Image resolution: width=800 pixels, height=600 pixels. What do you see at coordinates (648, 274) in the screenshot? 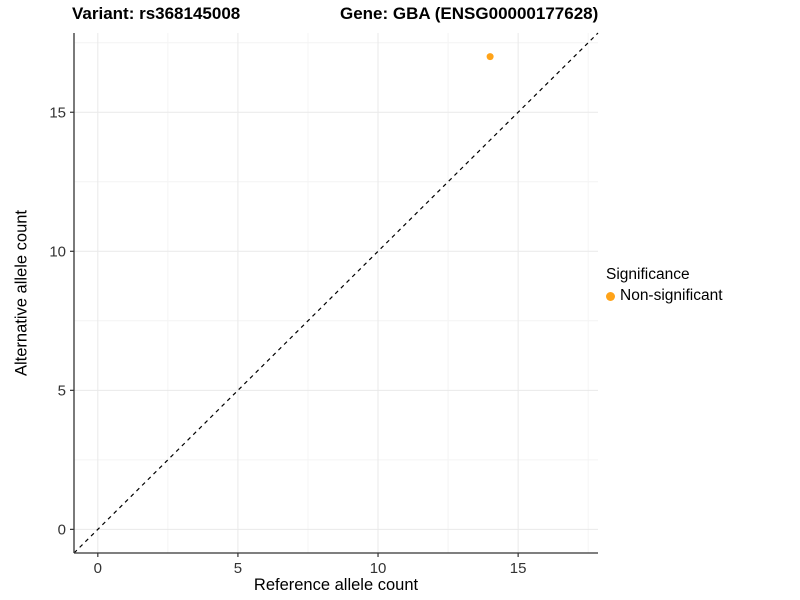
I see `legend-title: Significance` at bounding box center [648, 274].